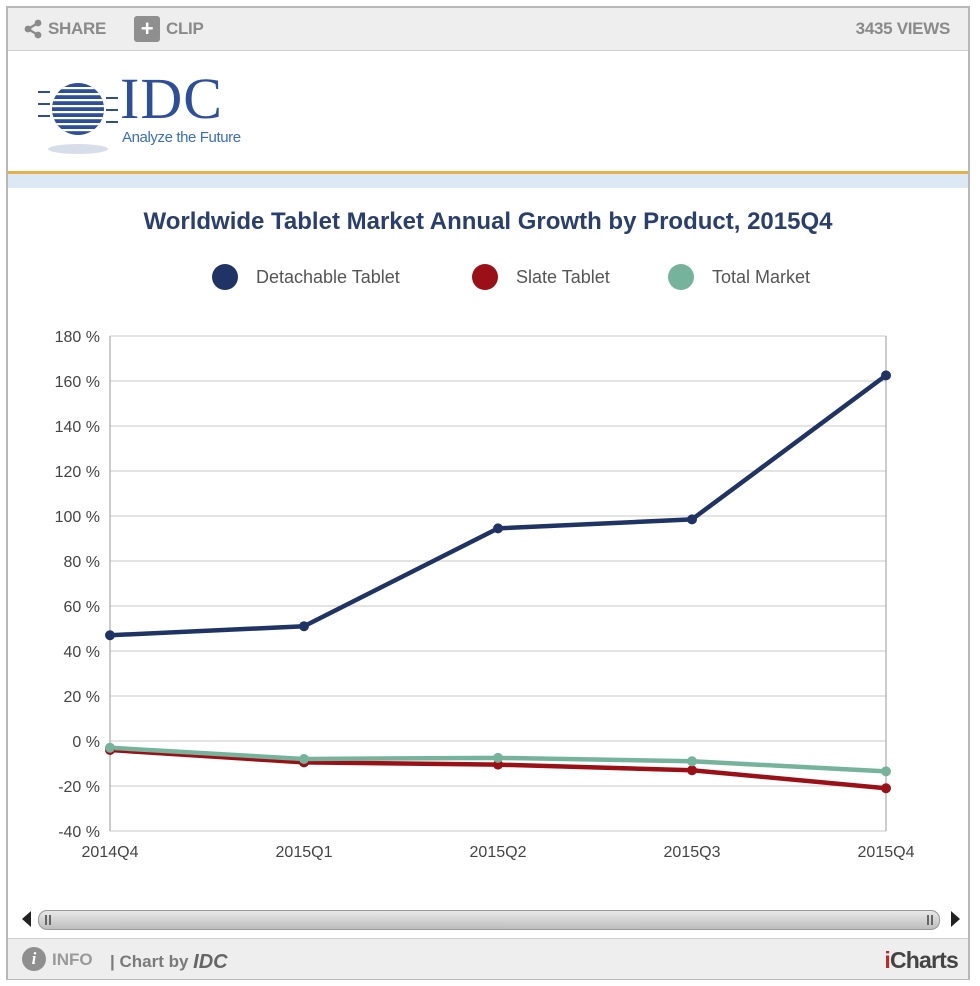  I want to click on x-tick-label: 2015Q1, so click(304, 852).